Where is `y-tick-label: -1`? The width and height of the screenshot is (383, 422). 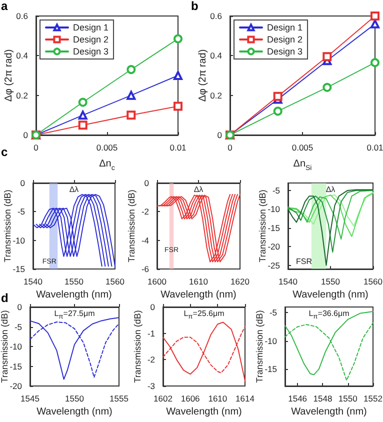 y-tick-label: -1 is located at coordinates (151, 333).